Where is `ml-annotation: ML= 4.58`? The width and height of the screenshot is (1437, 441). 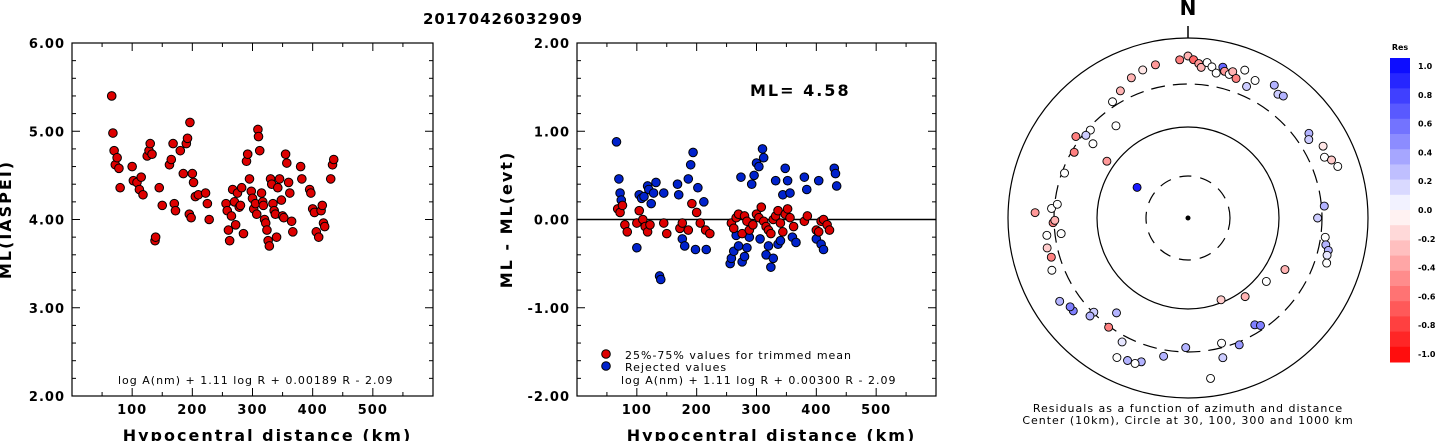 ml-annotation: ML= 4.58 is located at coordinates (800, 90).